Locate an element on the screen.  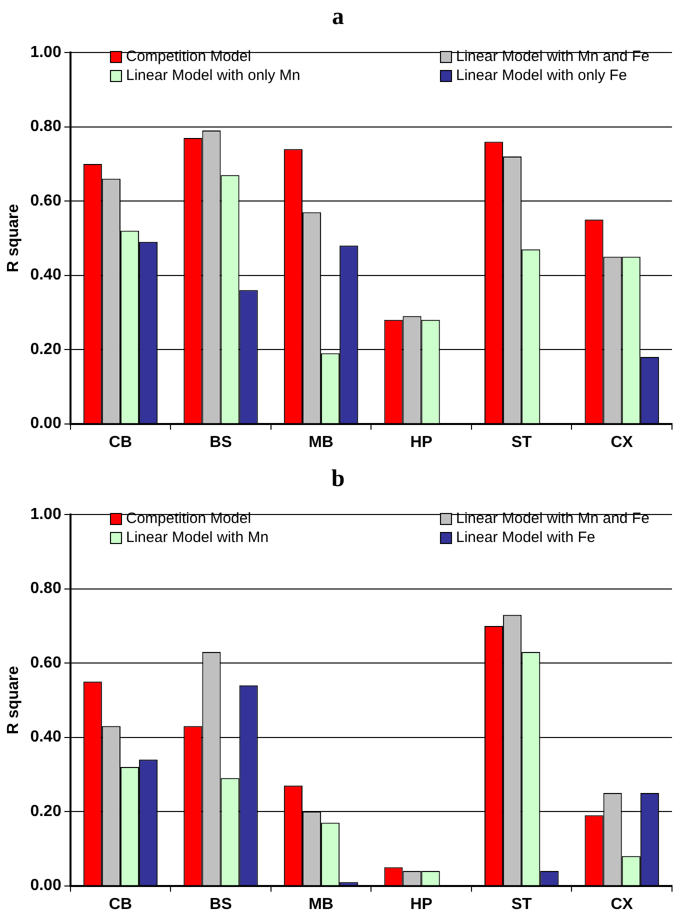
legend-label: Linear Model with Mn is located at coordinates (197, 537).